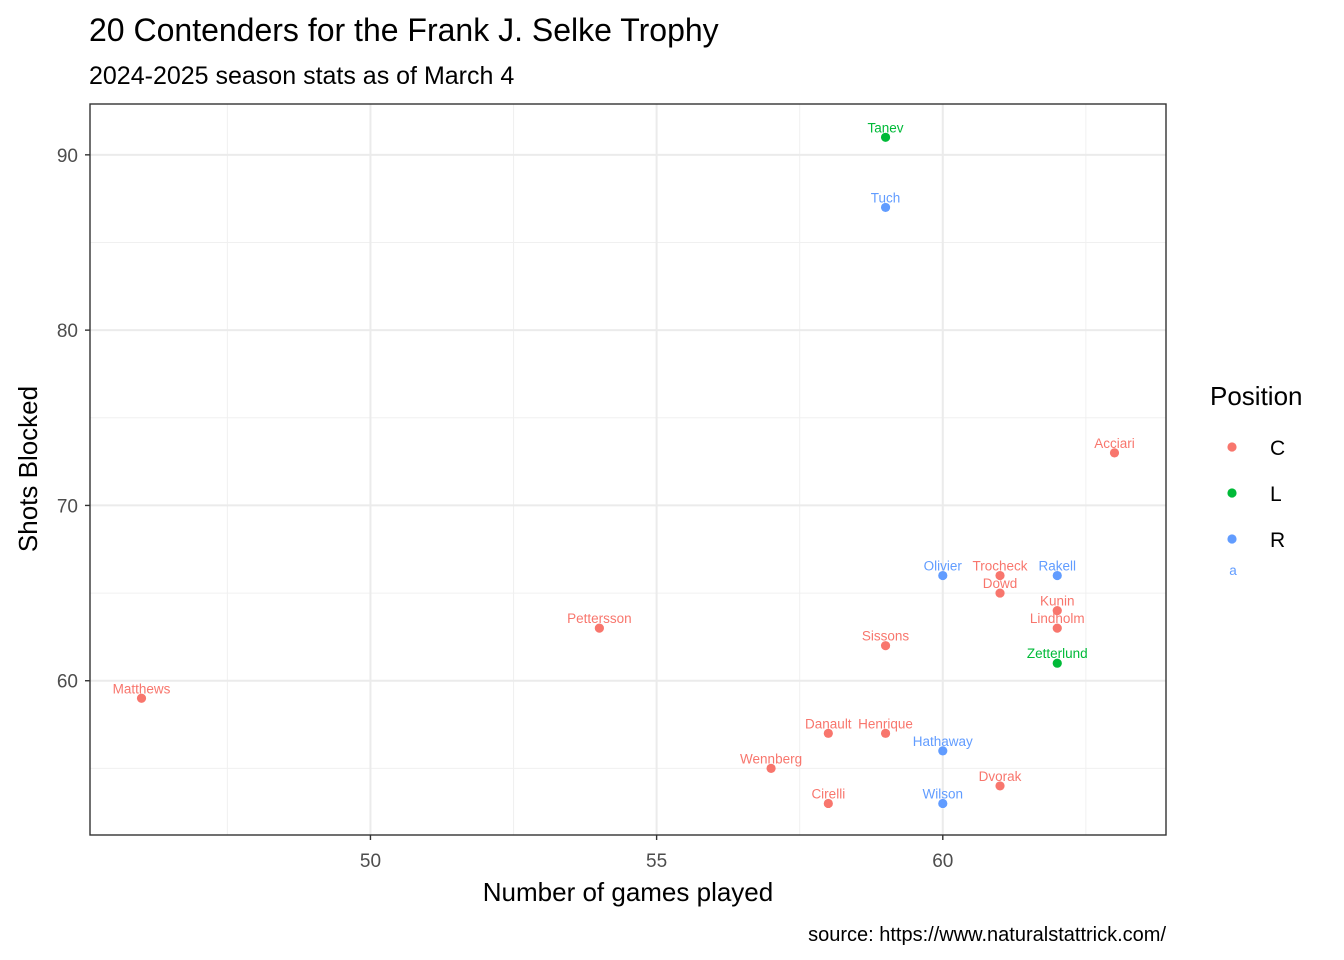 The height and width of the screenshot is (960, 1344). I want to click on y-tick-label: 60, so click(67, 682).